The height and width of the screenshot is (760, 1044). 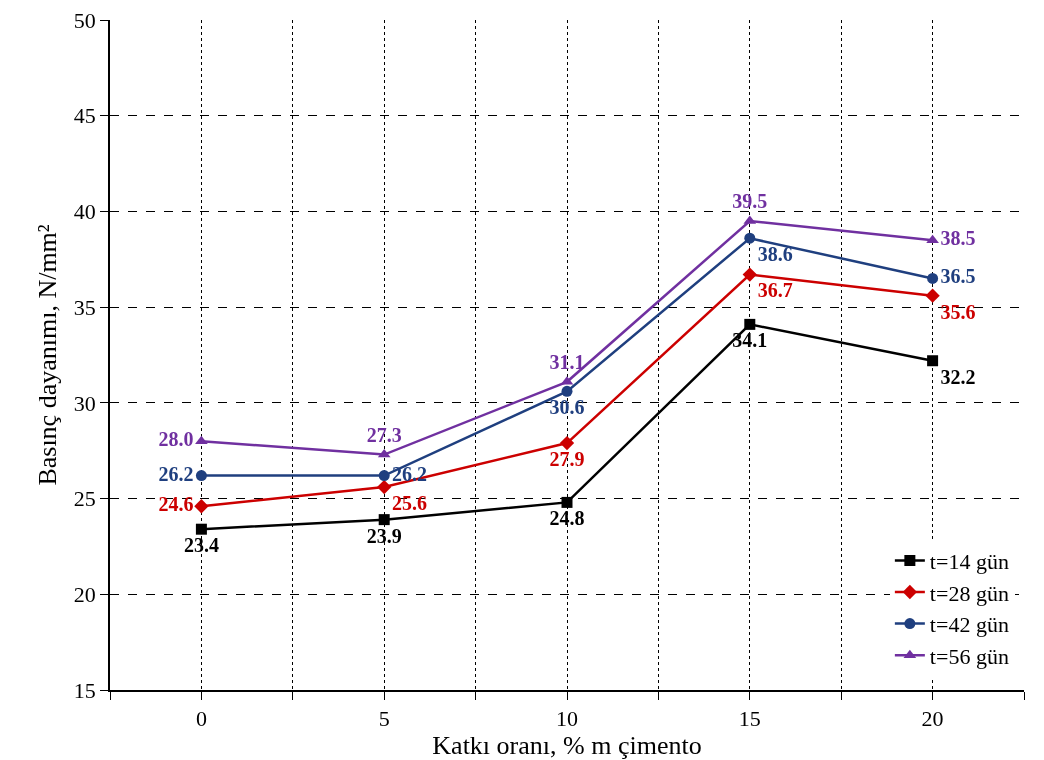 What do you see at coordinates (410, 502) in the screenshot?
I see `data-label: 25.6` at bounding box center [410, 502].